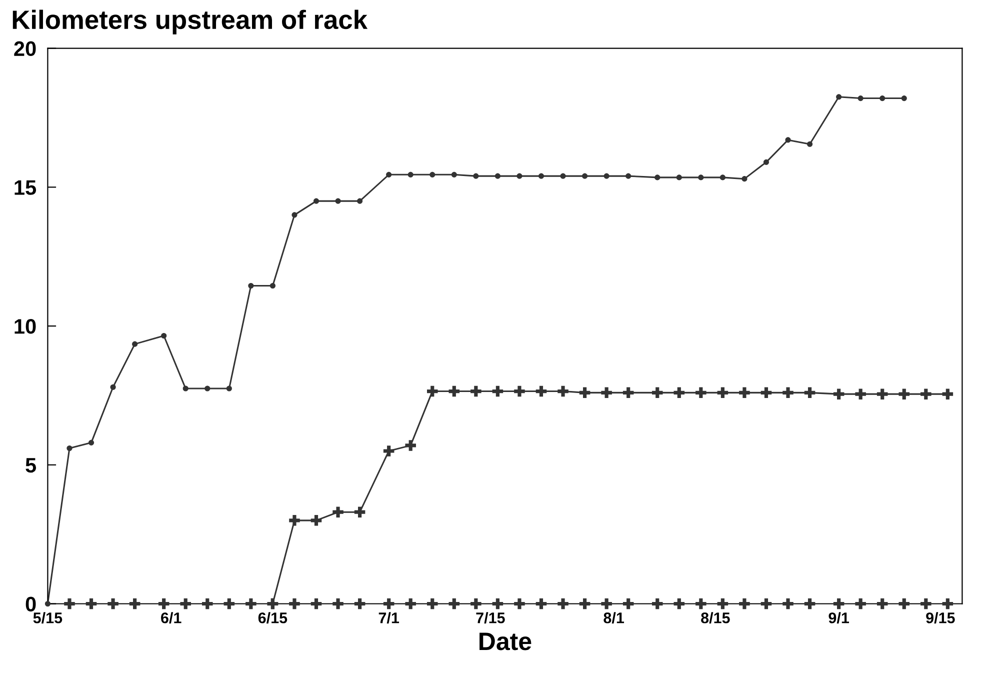 The height and width of the screenshot is (690, 994). What do you see at coordinates (25, 326) in the screenshot?
I see `y-tick-label: 10` at bounding box center [25, 326].